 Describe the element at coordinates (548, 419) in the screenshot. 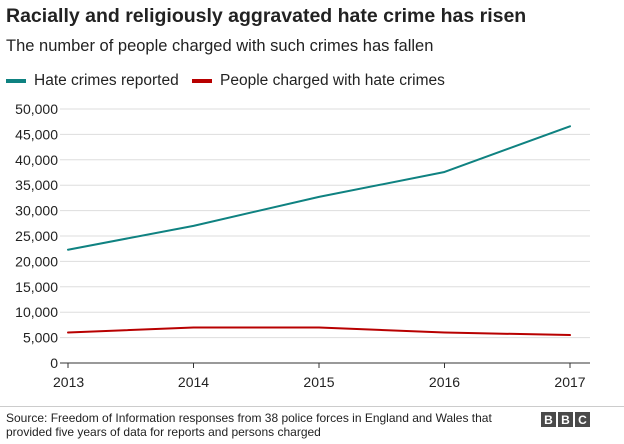

I see `bbc-logo-letter-1: B` at that location.